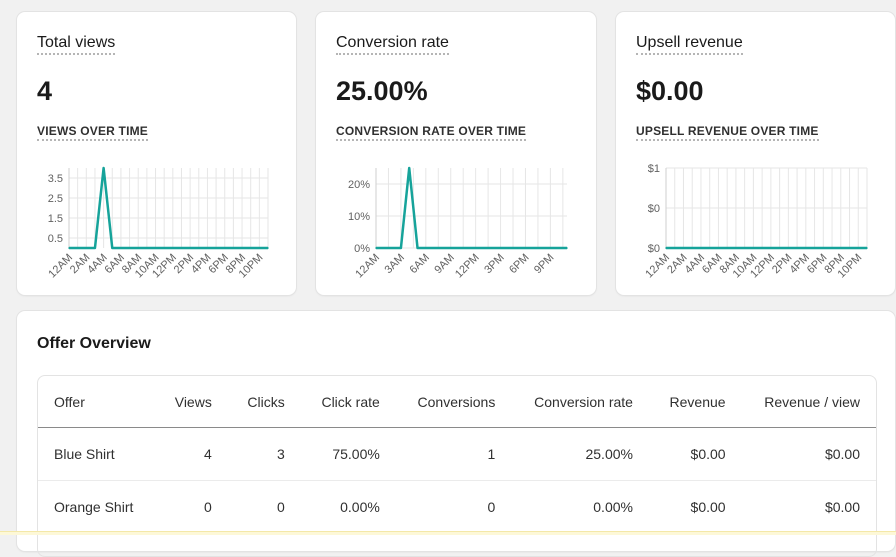 The image size is (896, 557). What do you see at coordinates (453, 454) in the screenshot?
I see `conversions-cell: 1` at bounding box center [453, 454].